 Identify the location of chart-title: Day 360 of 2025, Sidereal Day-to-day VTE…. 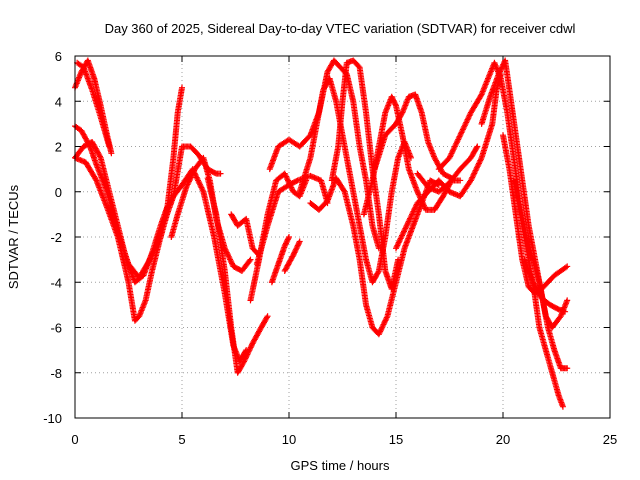
(340, 28).